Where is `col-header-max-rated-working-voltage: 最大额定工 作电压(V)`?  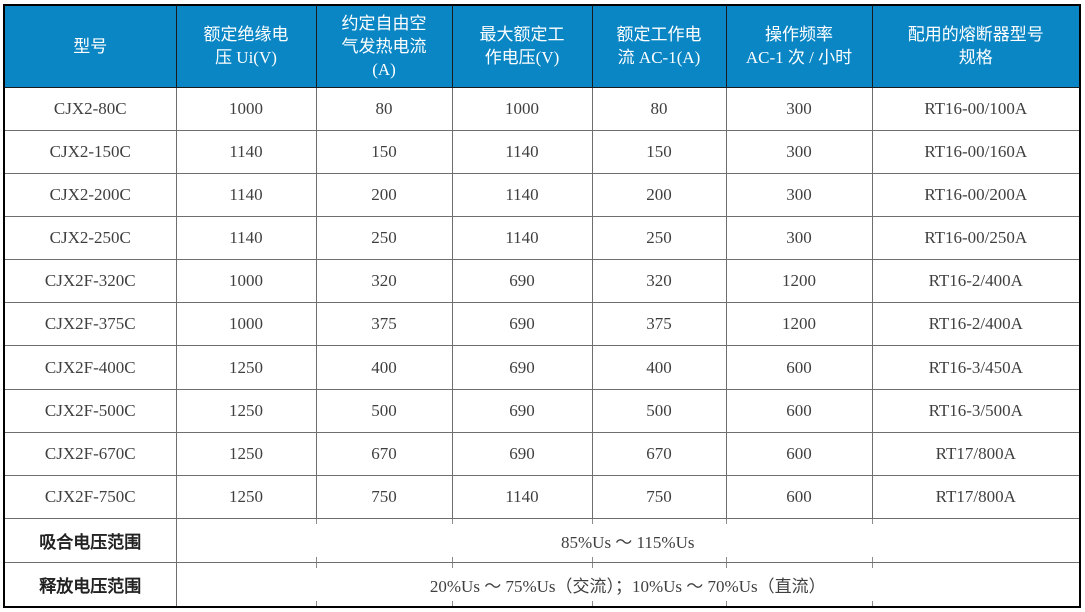 col-header-max-rated-working-voltage: 最大额定工 作电压(V) is located at coordinates (522, 46).